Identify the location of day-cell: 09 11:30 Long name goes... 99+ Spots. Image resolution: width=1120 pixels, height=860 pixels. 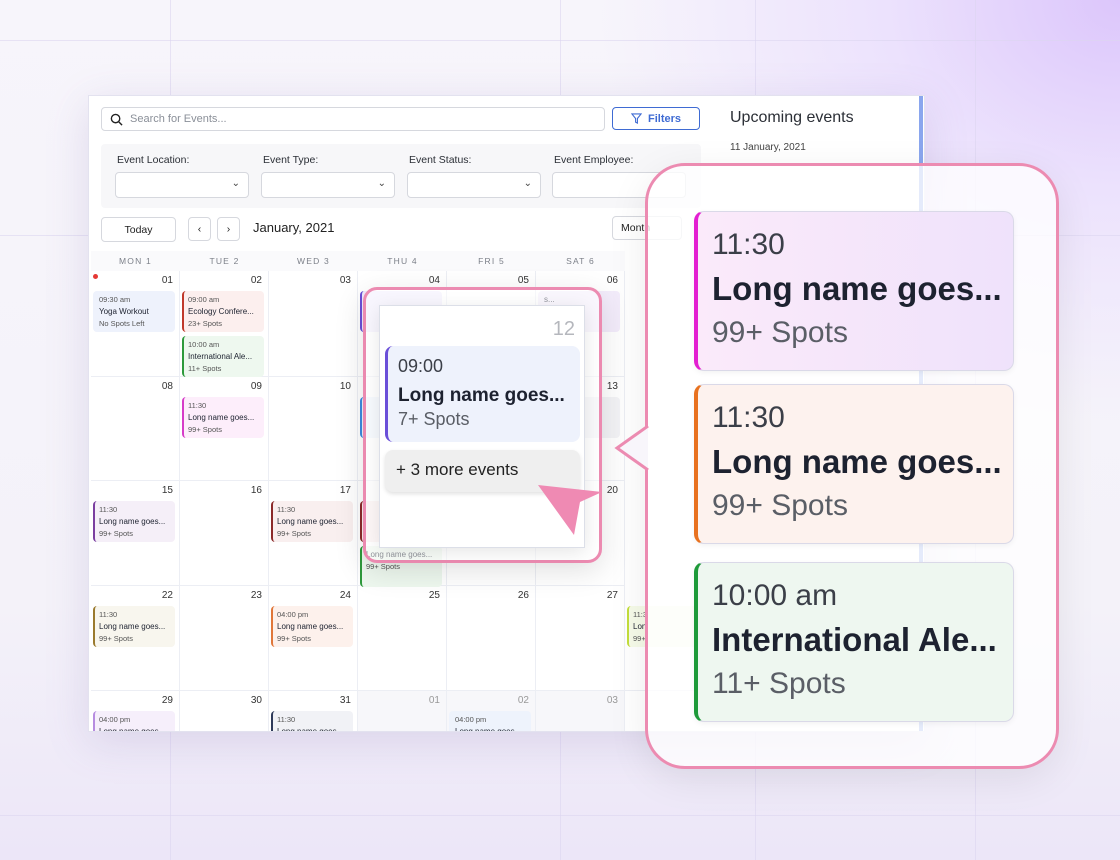
(224, 429).